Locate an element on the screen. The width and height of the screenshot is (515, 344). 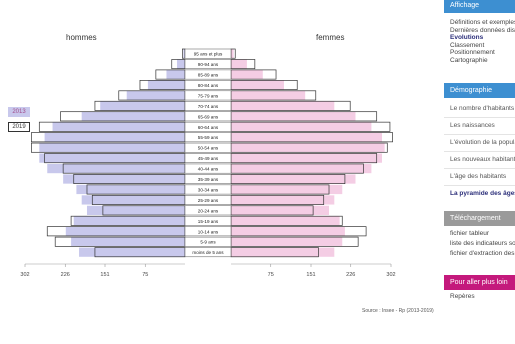
age-label: 75-79 ans is located at coordinates (208, 95).